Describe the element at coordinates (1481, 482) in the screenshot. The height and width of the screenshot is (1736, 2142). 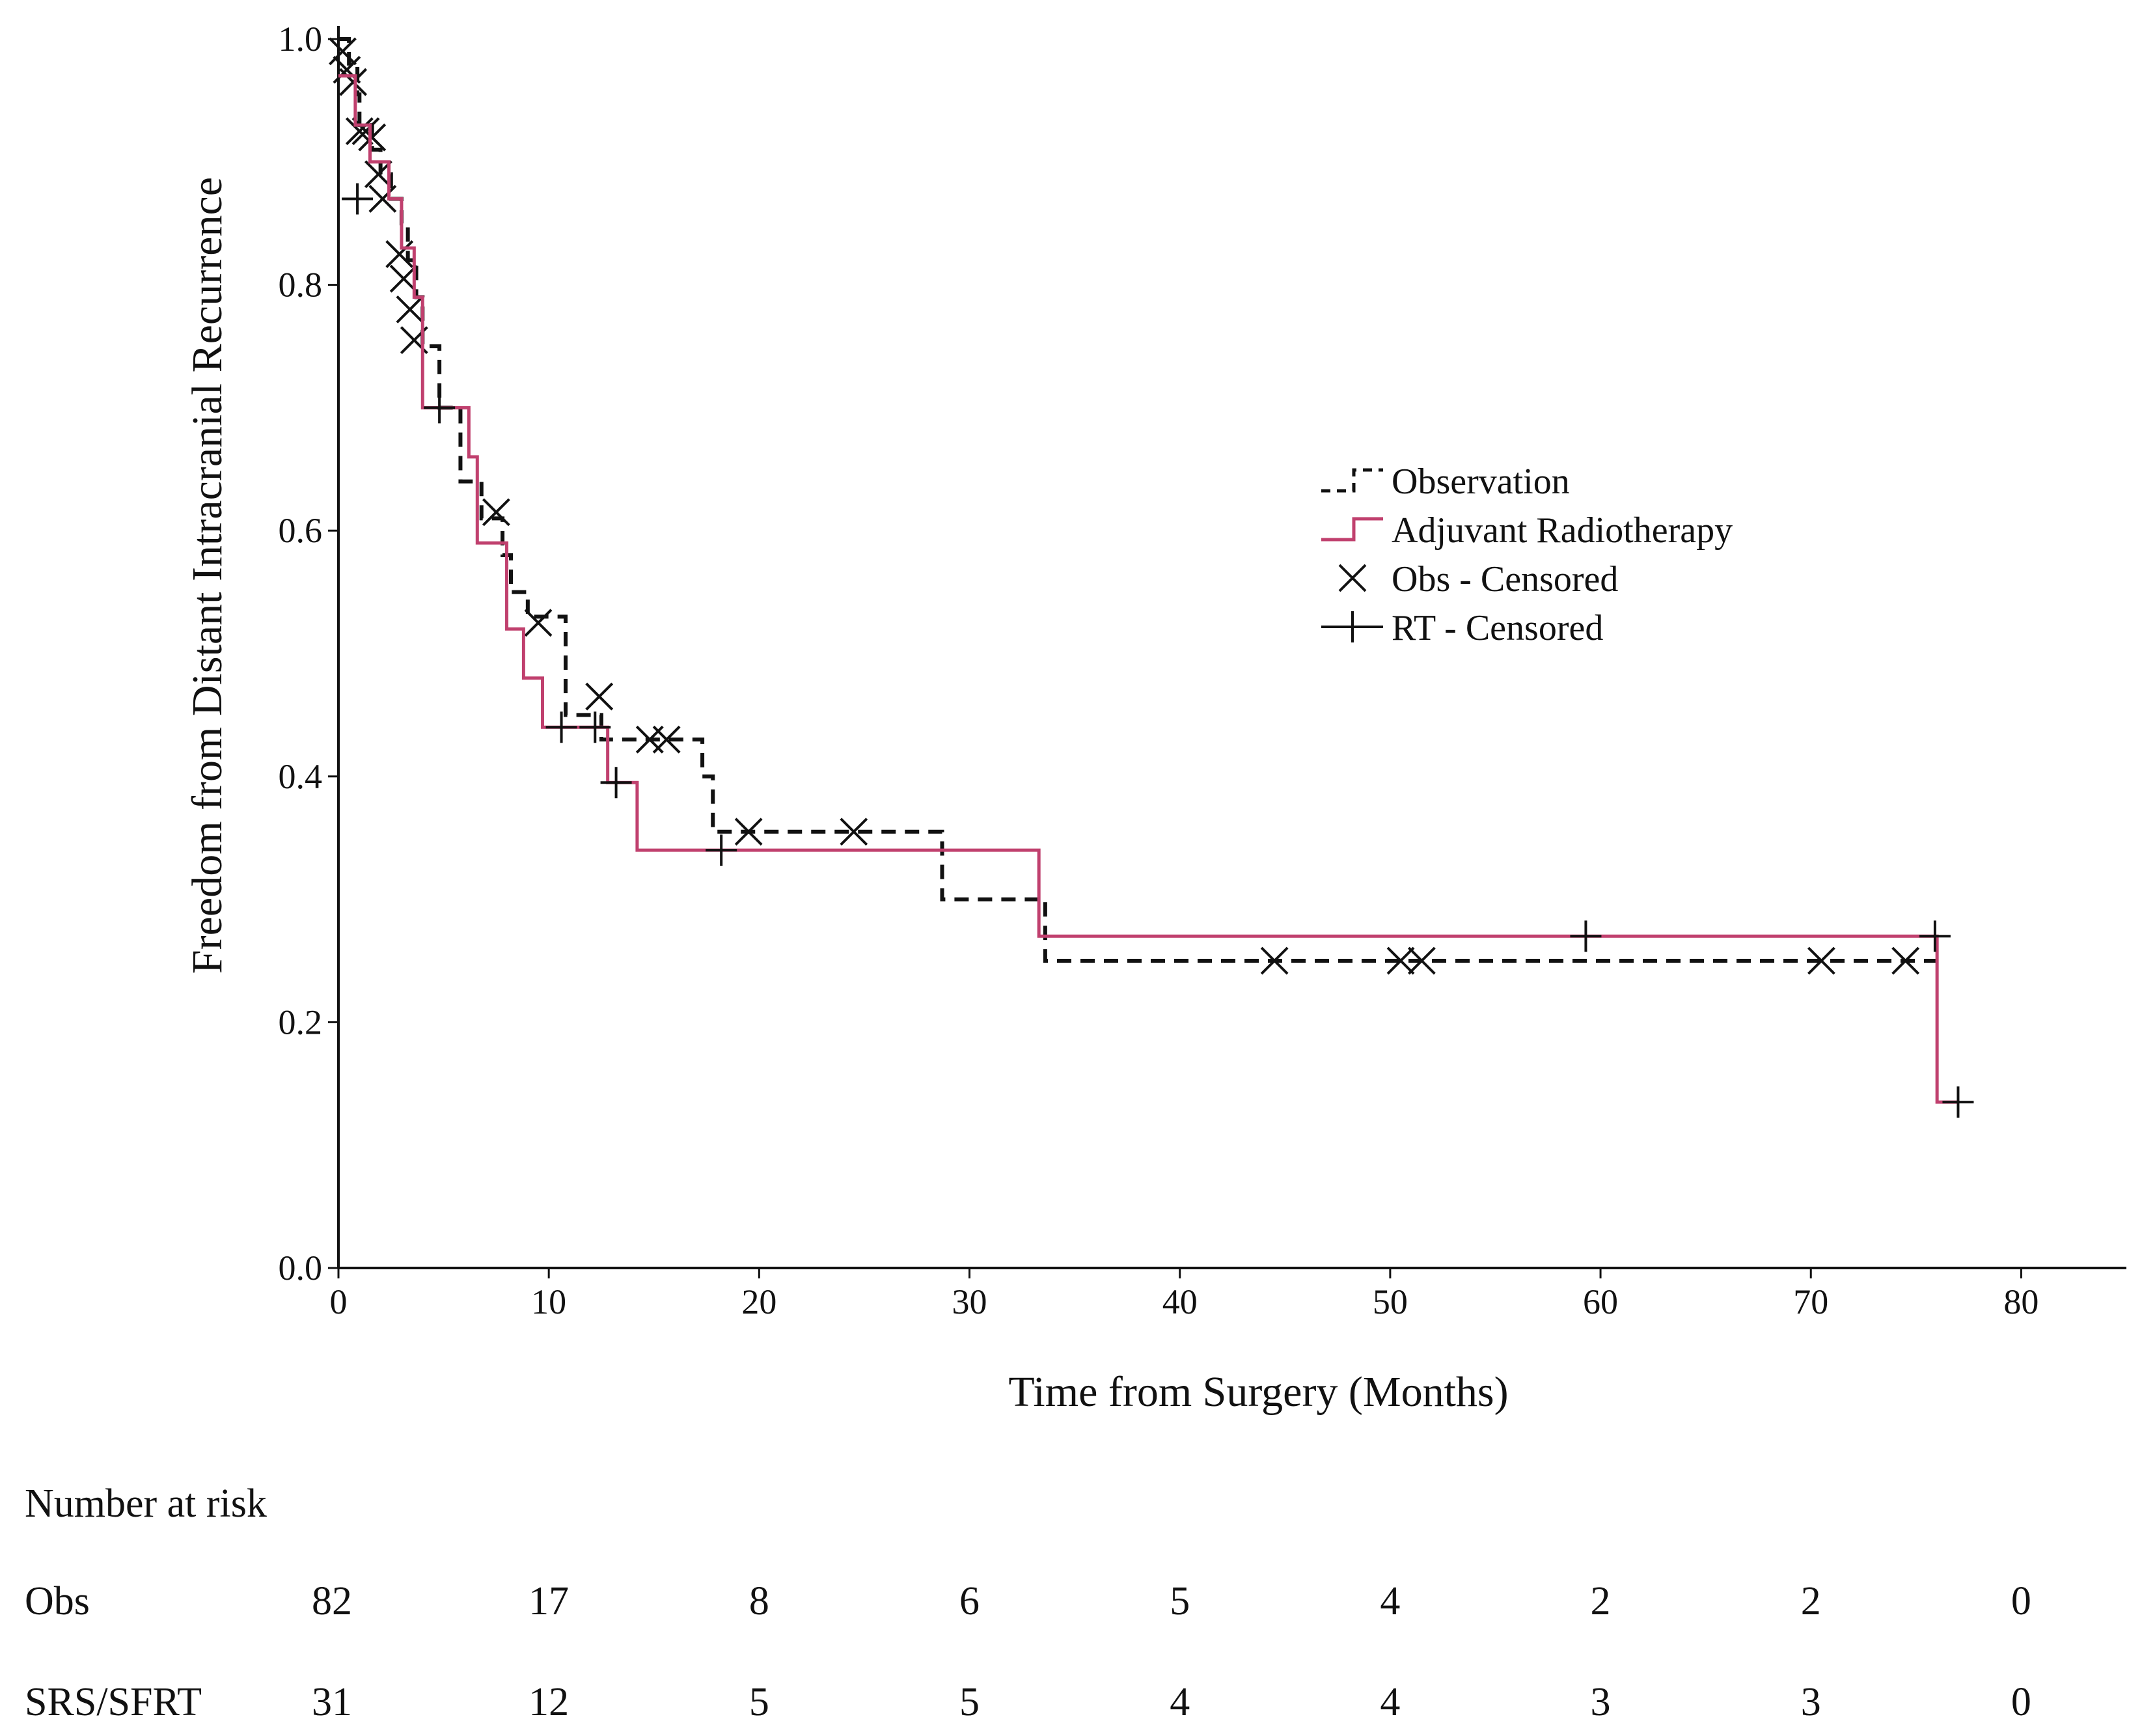
I see `legend-label: Observation` at that location.